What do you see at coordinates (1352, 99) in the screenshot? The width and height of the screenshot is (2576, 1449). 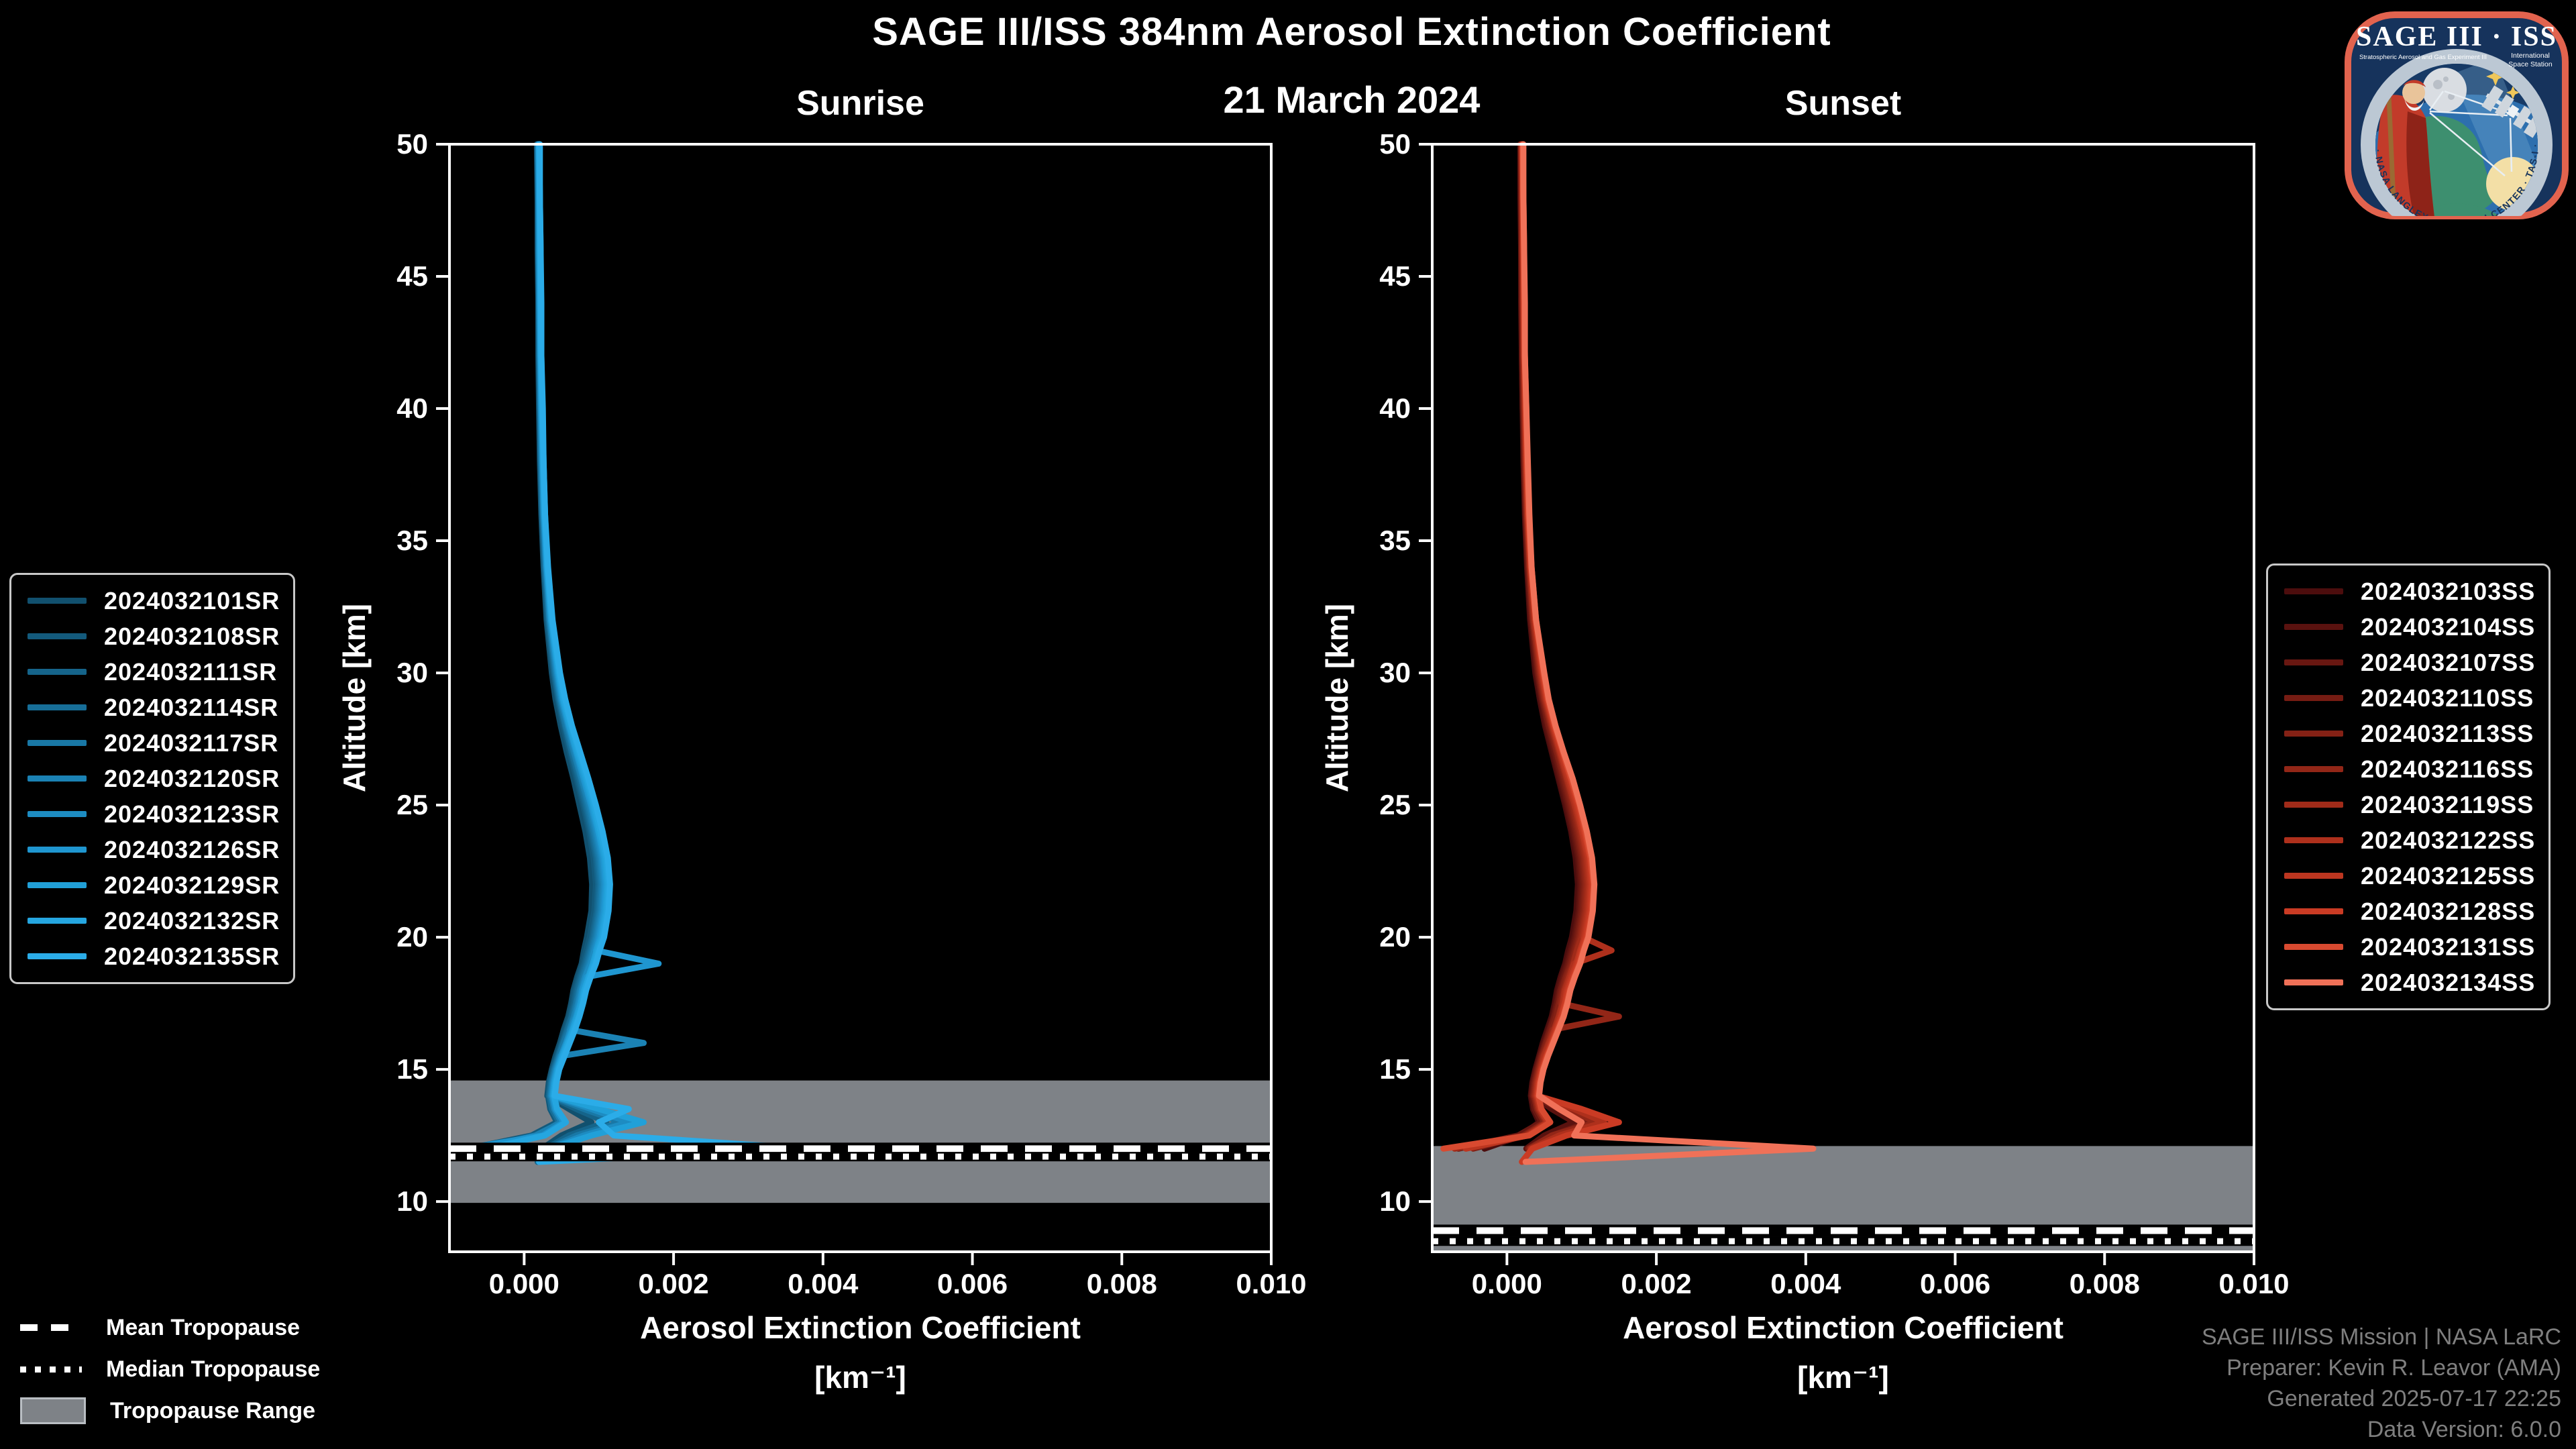 I see `date-title: 21 March 2024` at bounding box center [1352, 99].